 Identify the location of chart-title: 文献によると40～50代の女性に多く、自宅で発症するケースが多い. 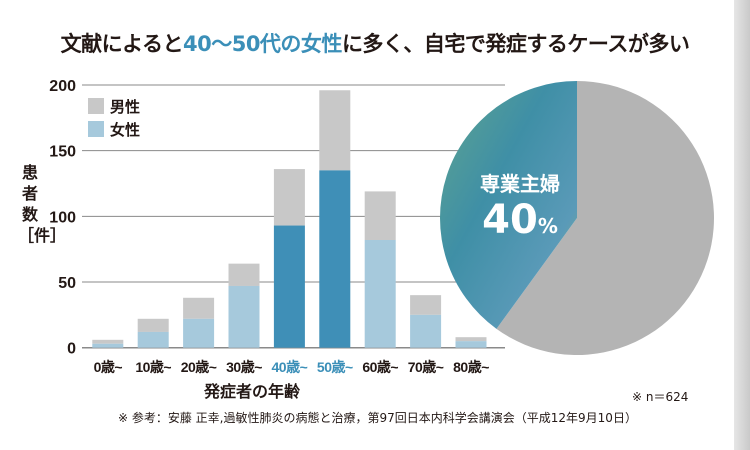
(375, 43).